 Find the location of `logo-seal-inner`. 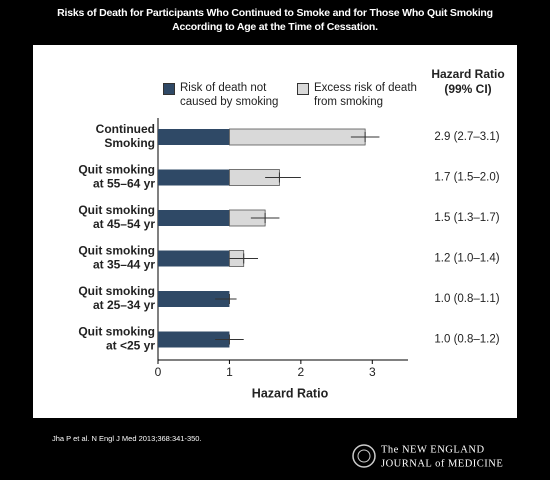

logo-seal-inner is located at coordinates (364, 456).